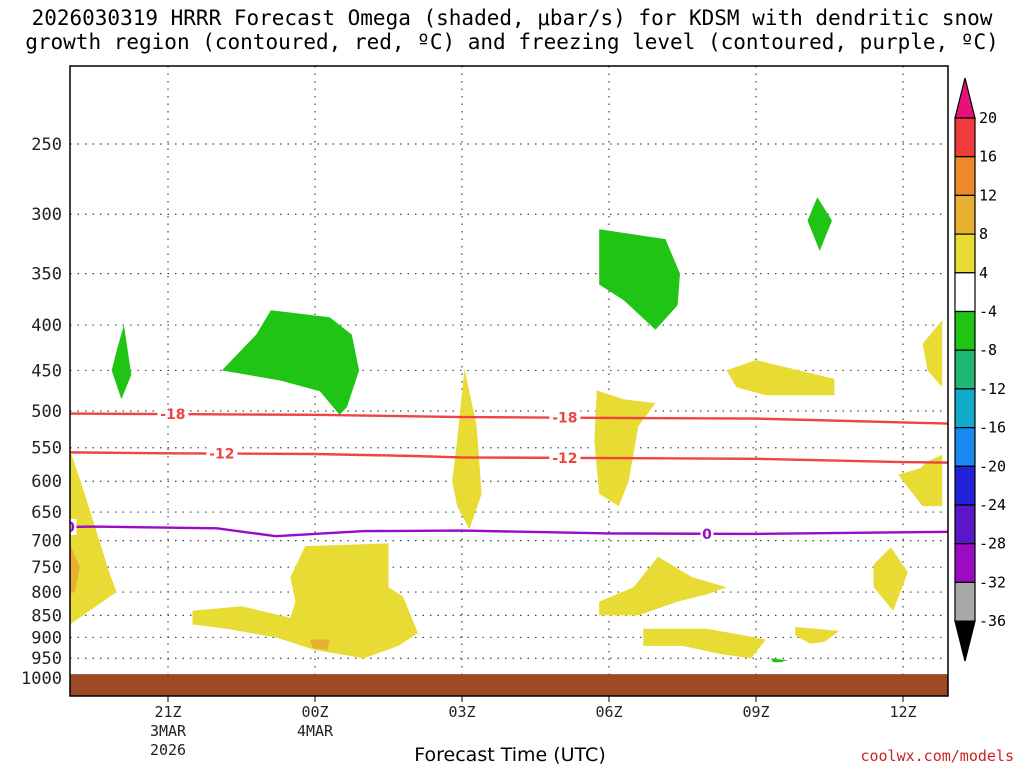 This screenshot has width=1024, height=768. I want to click on colorbar-label-2: 12, so click(988, 195).